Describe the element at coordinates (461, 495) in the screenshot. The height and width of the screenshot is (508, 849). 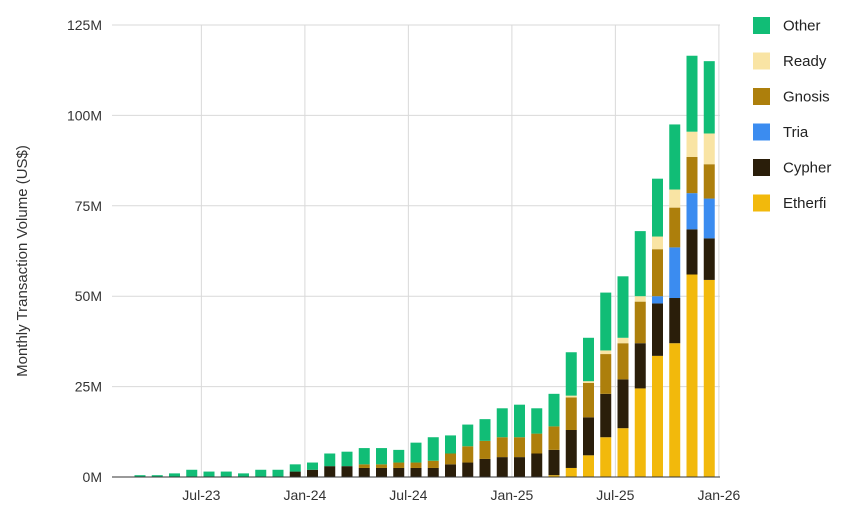
I see `x-axis-ticks: Jul-23 Jan-24 Jul-24 Jan-25 Jul-25 Jan-26` at that location.